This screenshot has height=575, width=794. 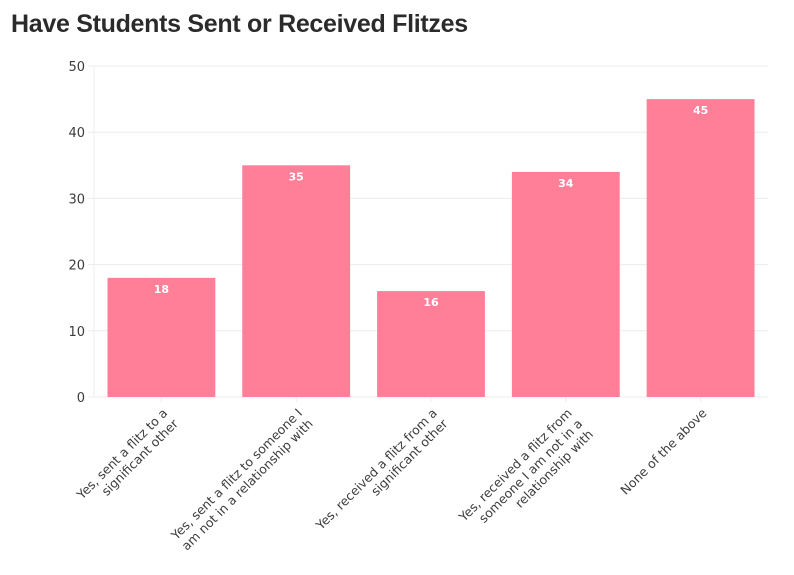 I want to click on x-tick-label-line: am not in a relationship with, so click(x=246, y=484).